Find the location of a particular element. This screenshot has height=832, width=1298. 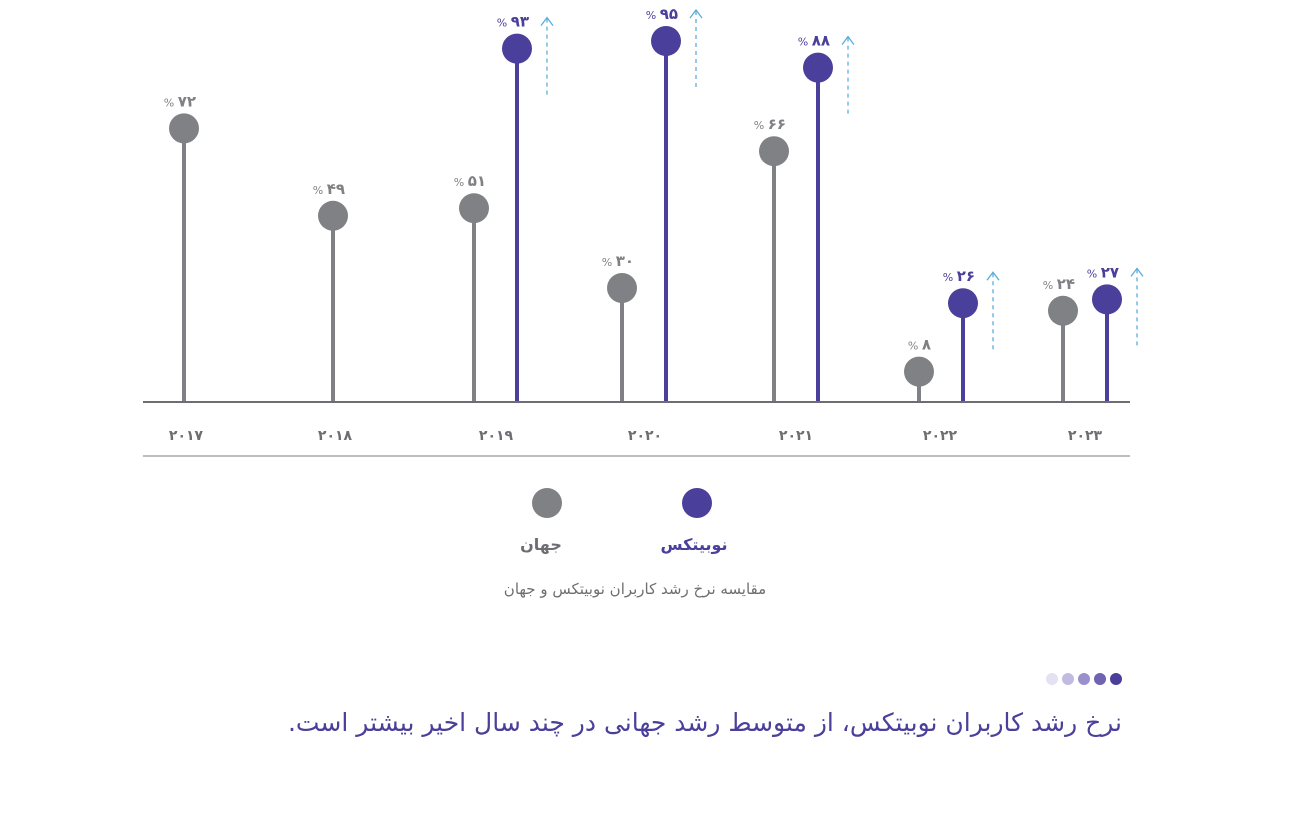

value-label: % ۲۴ is located at coordinates (1059, 284).